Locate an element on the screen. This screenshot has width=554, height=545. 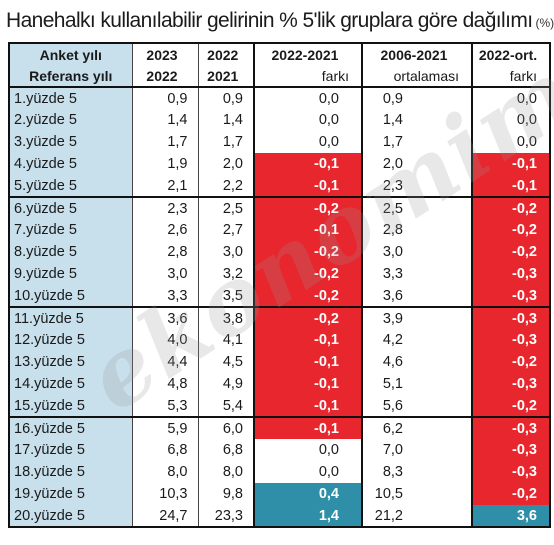
value-2022: 3,5 is located at coordinates (225, 296).